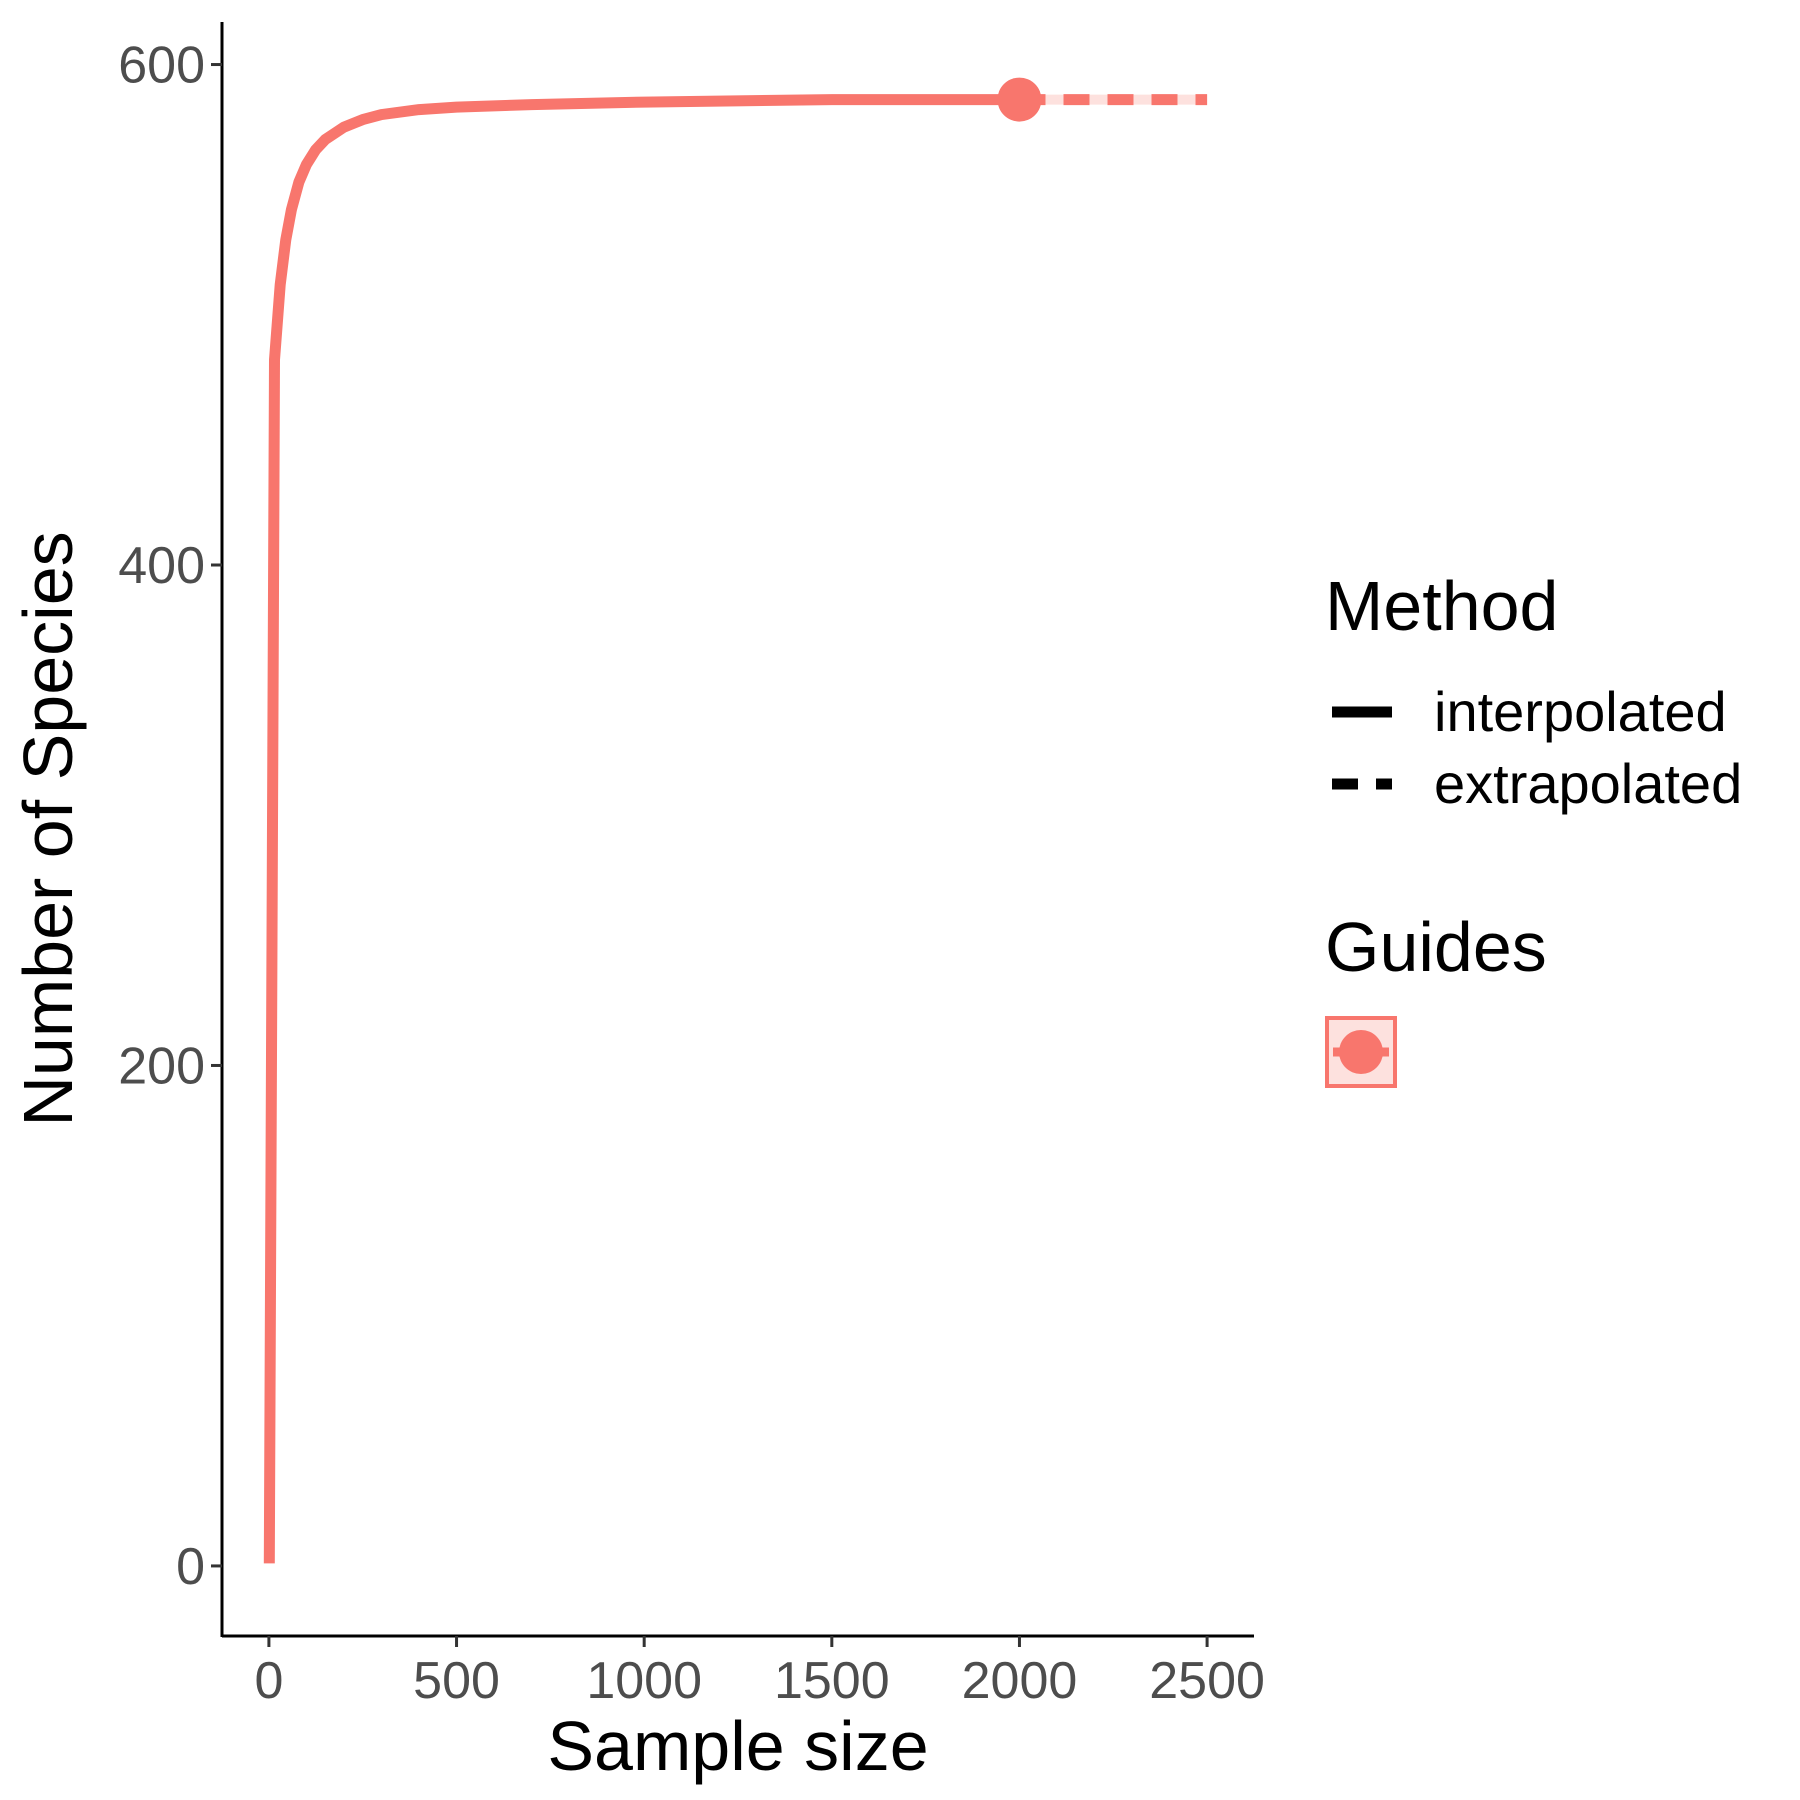 This screenshot has height=1800, width=1800. What do you see at coordinates (1580, 711) in the screenshot?
I see `legend-label-interpolated: interpolated` at bounding box center [1580, 711].